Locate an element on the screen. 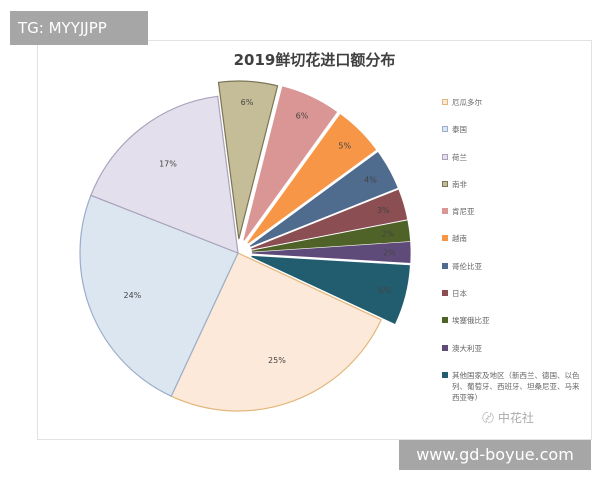 This screenshot has width=600, height=480. data-label: 4% is located at coordinates (370, 180).